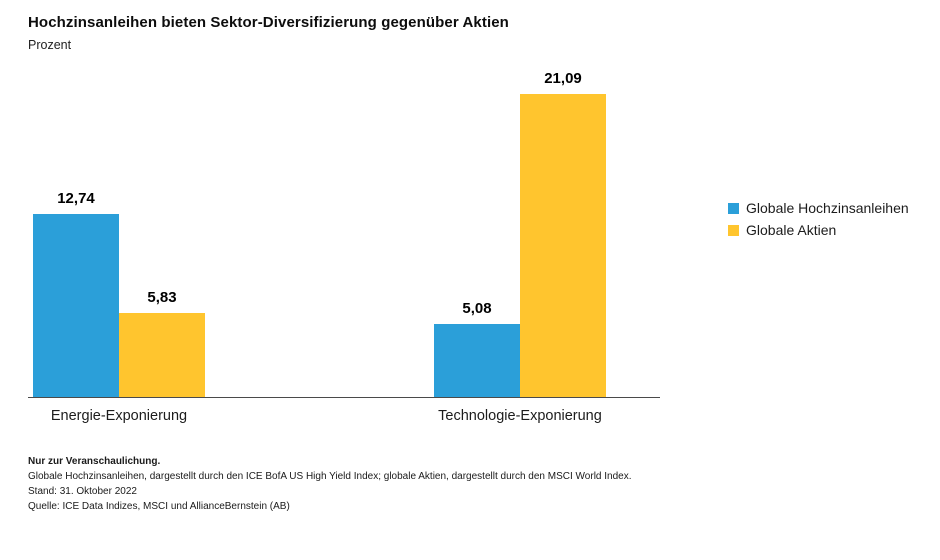 The width and height of the screenshot is (940, 560). What do you see at coordinates (520, 416) in the screenshot?
I see `category-label-technologie: Technologie-Exponierung` at bounding box center [520, 416].